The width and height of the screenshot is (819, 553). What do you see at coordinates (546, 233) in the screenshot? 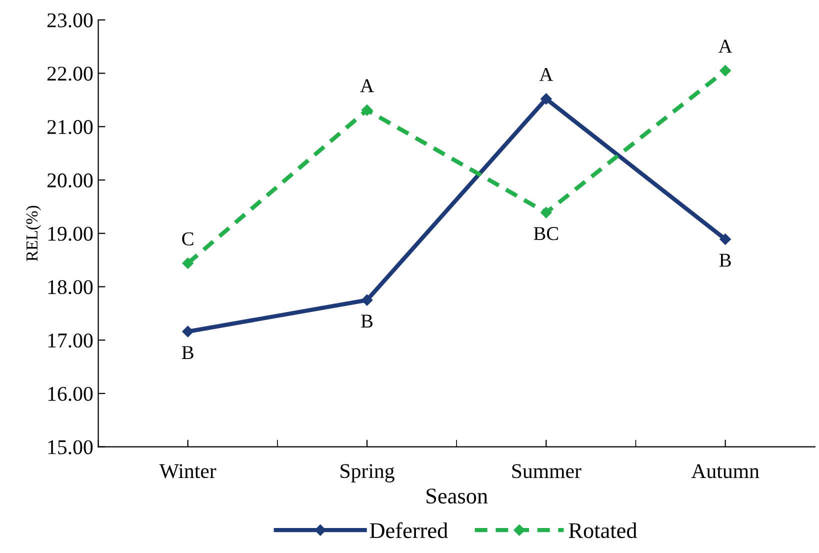
I see `annotation: BC` at bounding box center [546, 233].